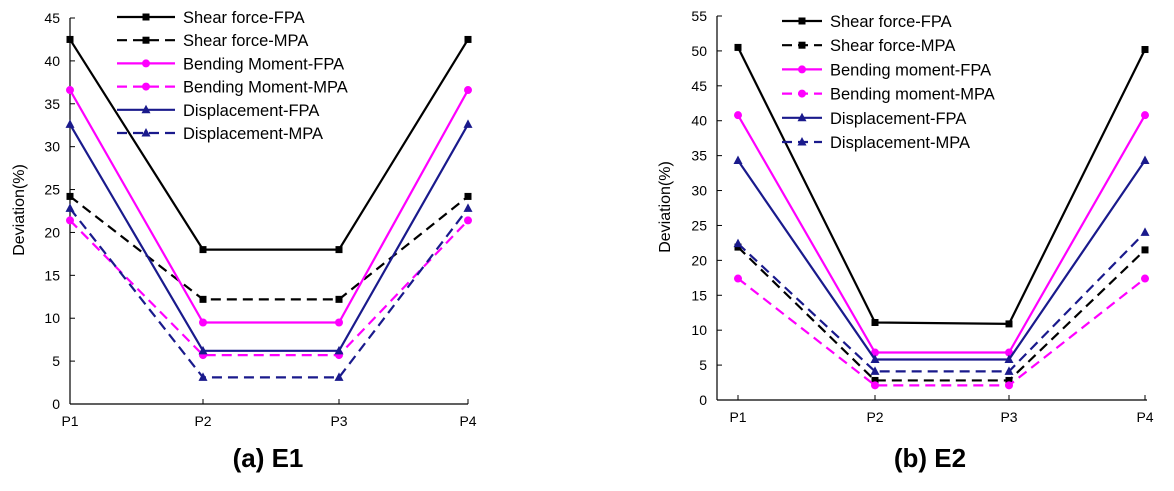 This screenshot has width=1174, height=491. I want to click on legend-label: Bending Moment-FPA, so click(263, 64).